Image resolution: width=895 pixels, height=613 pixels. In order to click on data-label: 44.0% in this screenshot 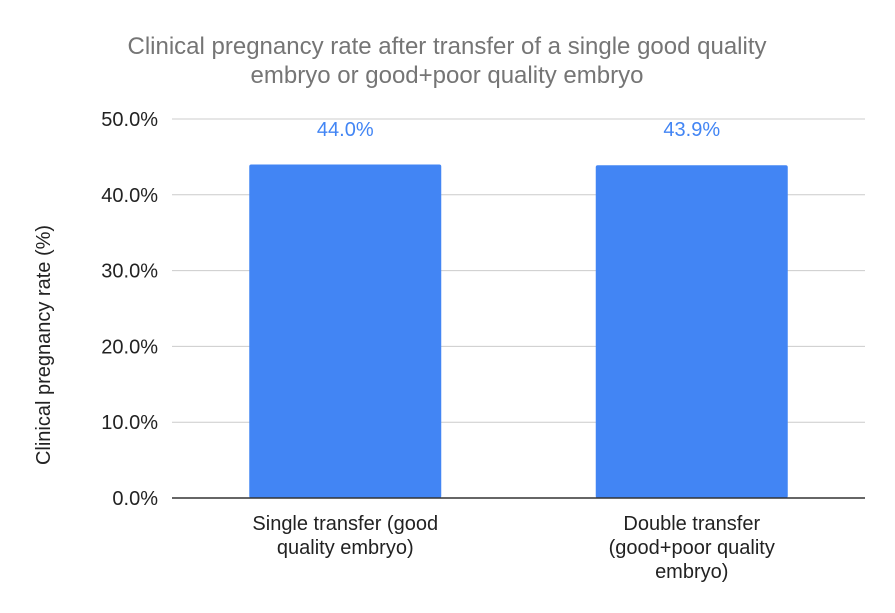, I will do `click(345, 130)`.